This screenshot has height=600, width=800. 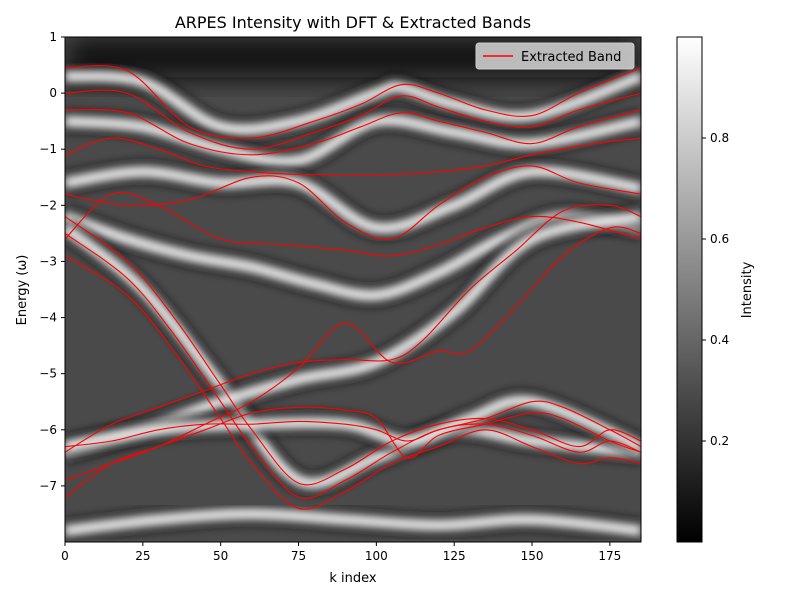 What do you see at coordinates (48, 374) in the screenshot?
I see `y-tick-label--5: −5` at bounding box center [48, 374].